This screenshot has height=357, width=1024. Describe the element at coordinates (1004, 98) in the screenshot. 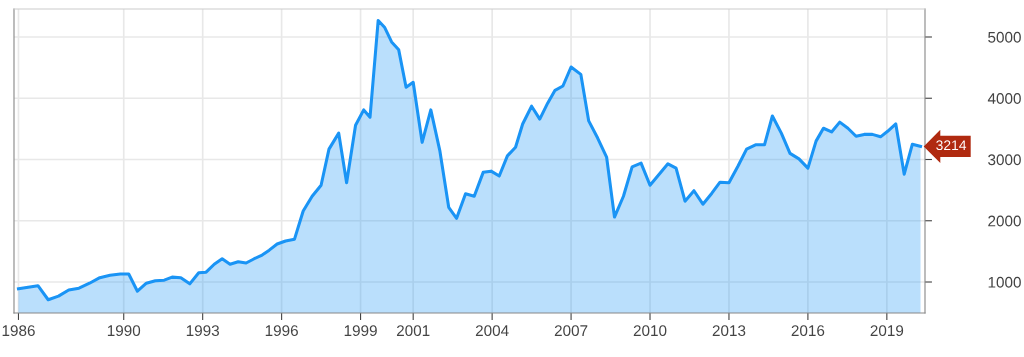

I see `y-tick-label: 4000` at that location.